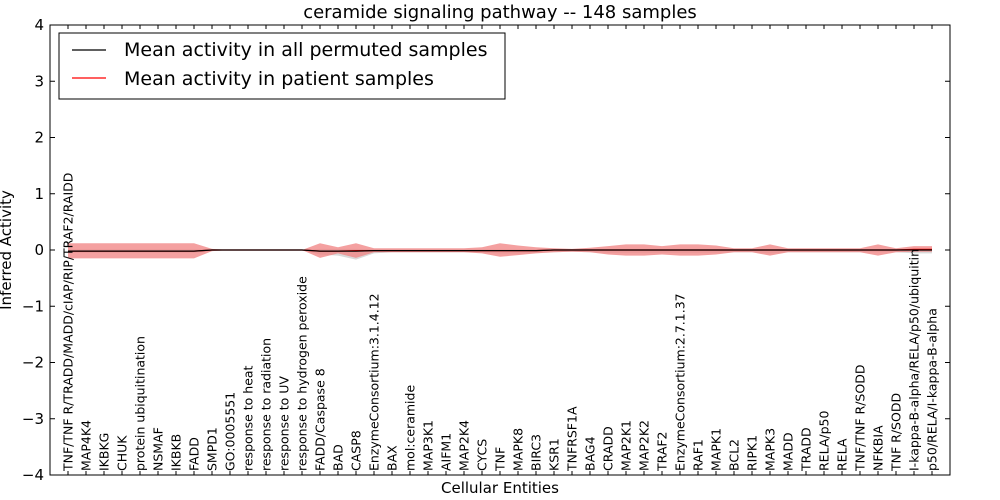 Image resolution: width=1000 pixels, height=500 pixels. I want to click on x-tick-label: RELA/p50, so click(824, 441).